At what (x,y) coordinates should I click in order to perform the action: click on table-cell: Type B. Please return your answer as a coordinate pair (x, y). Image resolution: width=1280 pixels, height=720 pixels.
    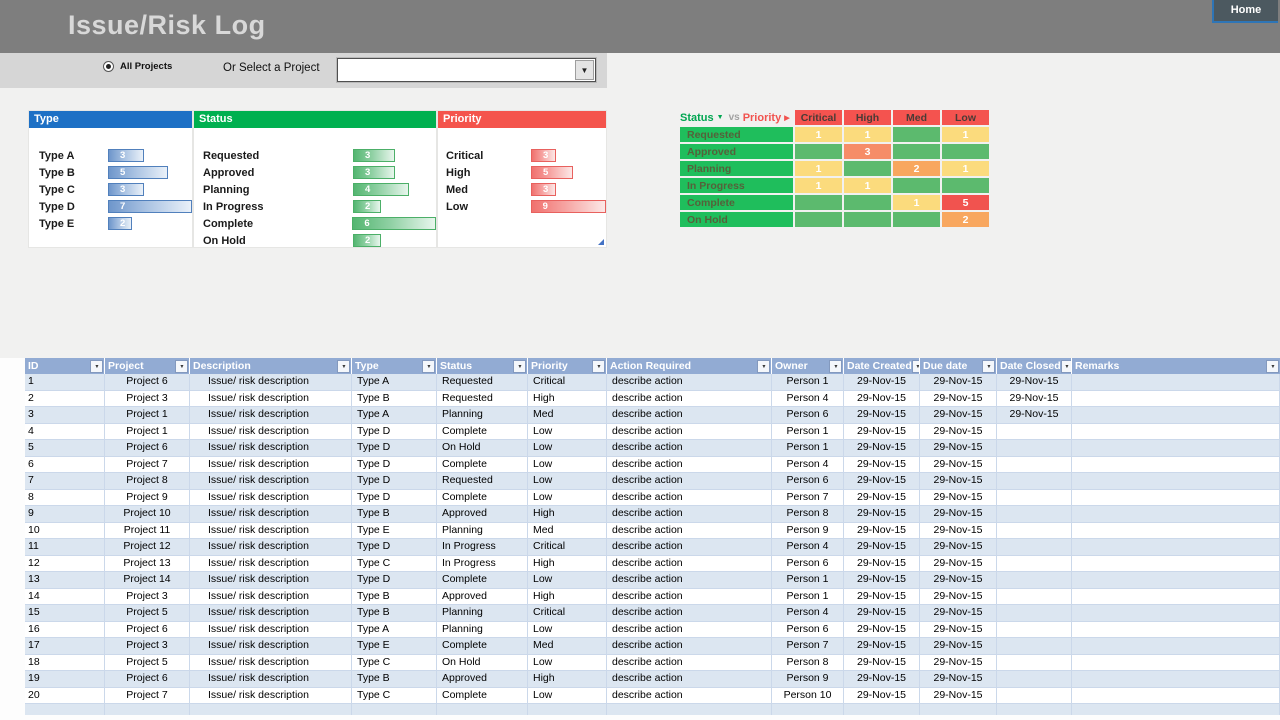
    Looking at the image, I should click on (394, 514).